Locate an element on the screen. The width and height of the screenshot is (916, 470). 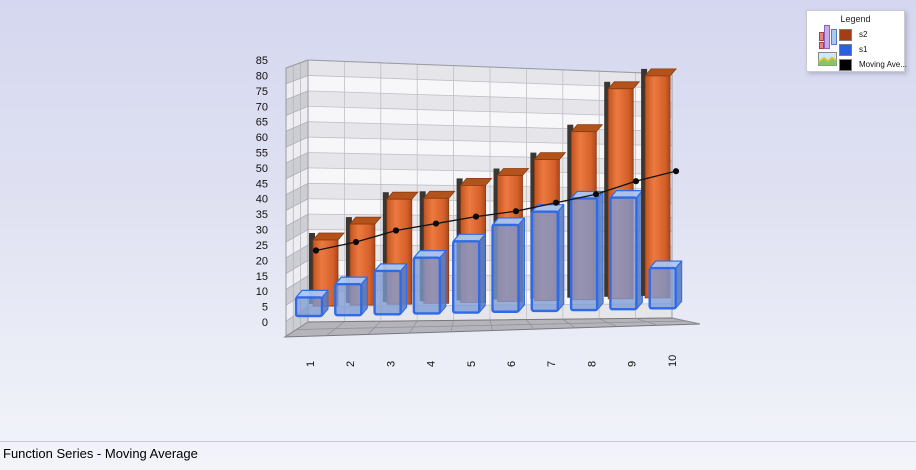
x-axis-label-9: 9 is located at coordinates (633, 364).